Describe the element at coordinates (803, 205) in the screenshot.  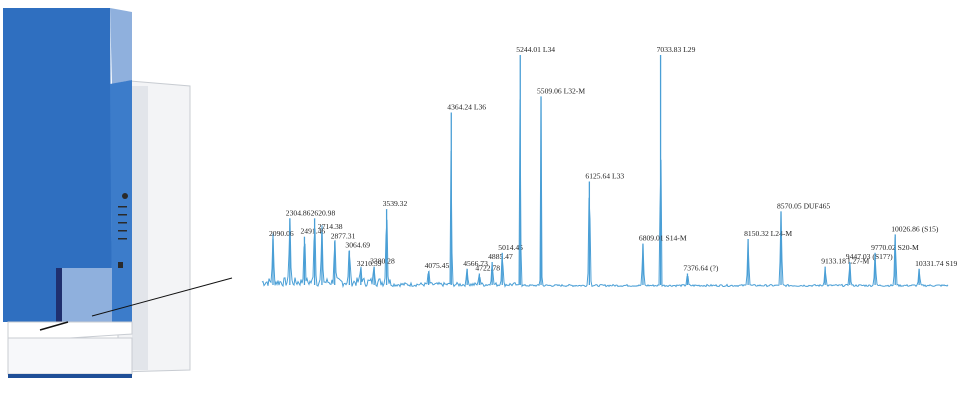
I see `peak-label: 8570.05 DUF465` at that location.